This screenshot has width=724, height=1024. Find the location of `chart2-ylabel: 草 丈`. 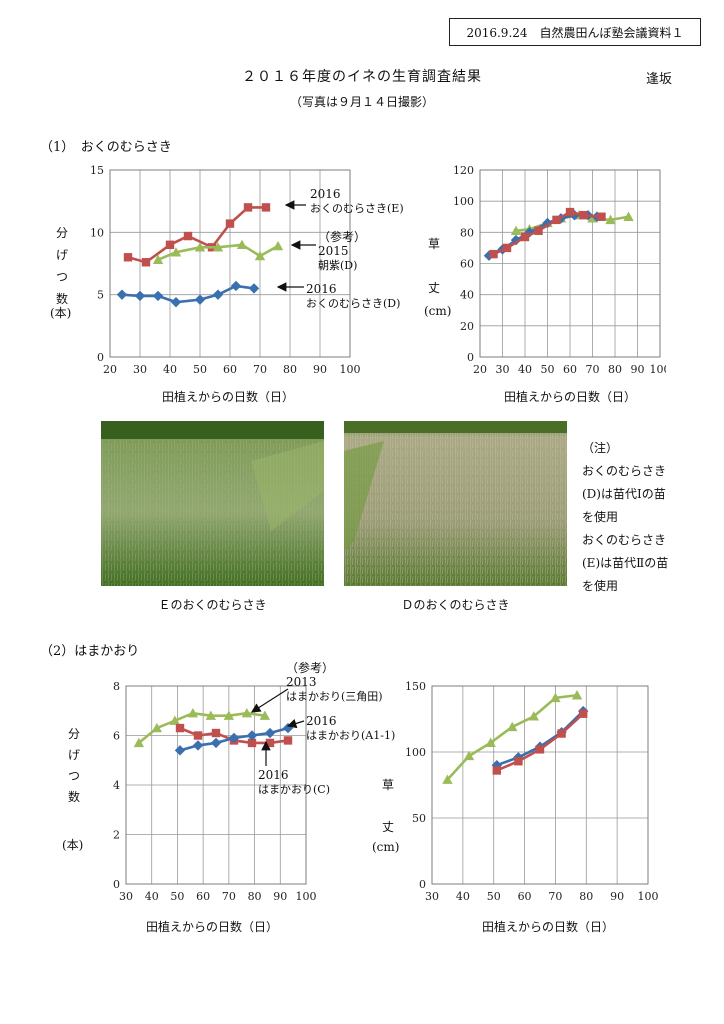

chart2-ylabel: 草 丈 is located at coordinates (434, 266).